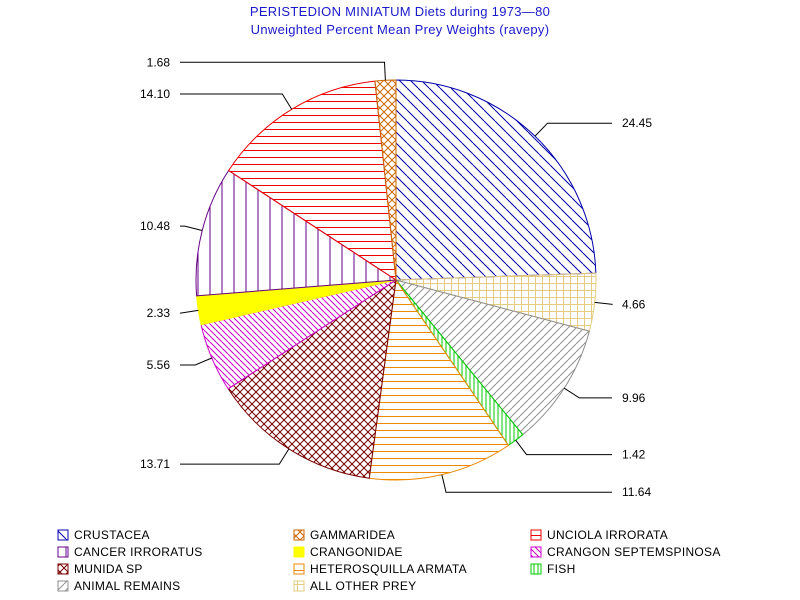 The width and height of the screenshot is (800, 600). I want to click on label-fish: 1.42, so click(634, 455).